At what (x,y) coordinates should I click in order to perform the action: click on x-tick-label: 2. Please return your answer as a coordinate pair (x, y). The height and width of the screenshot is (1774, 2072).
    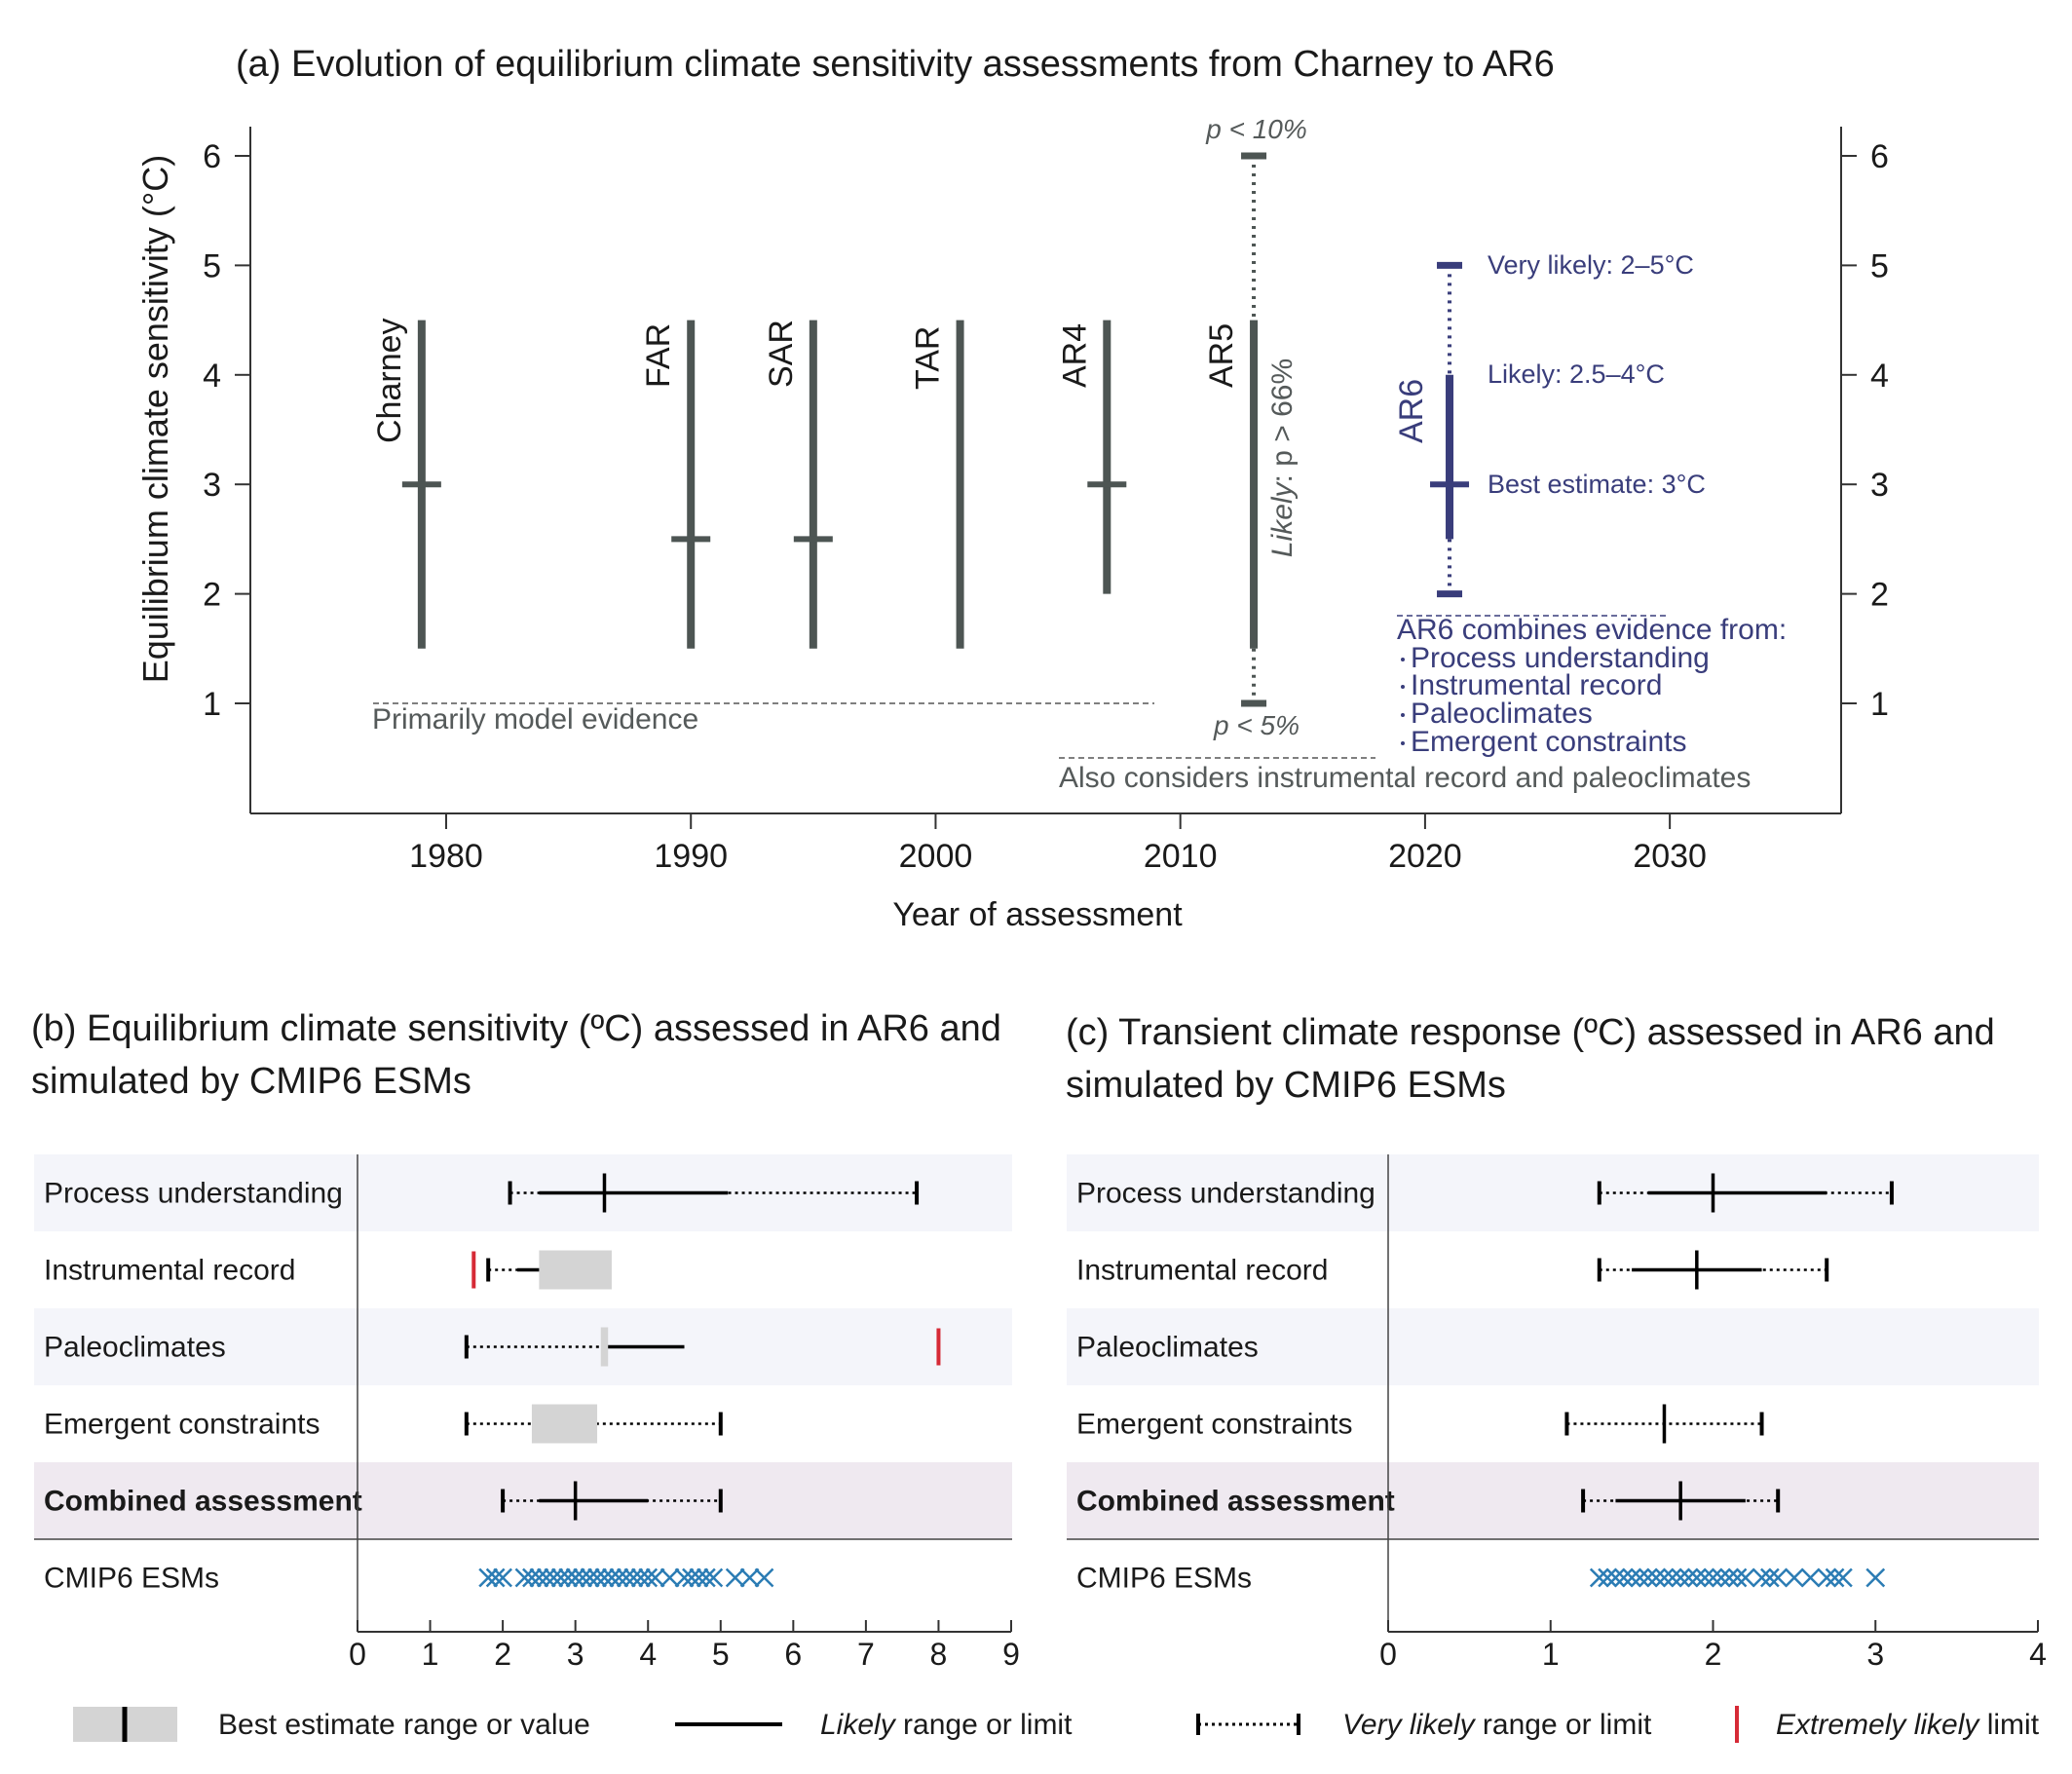
    Looking at the image, I should click on (503, 1654).